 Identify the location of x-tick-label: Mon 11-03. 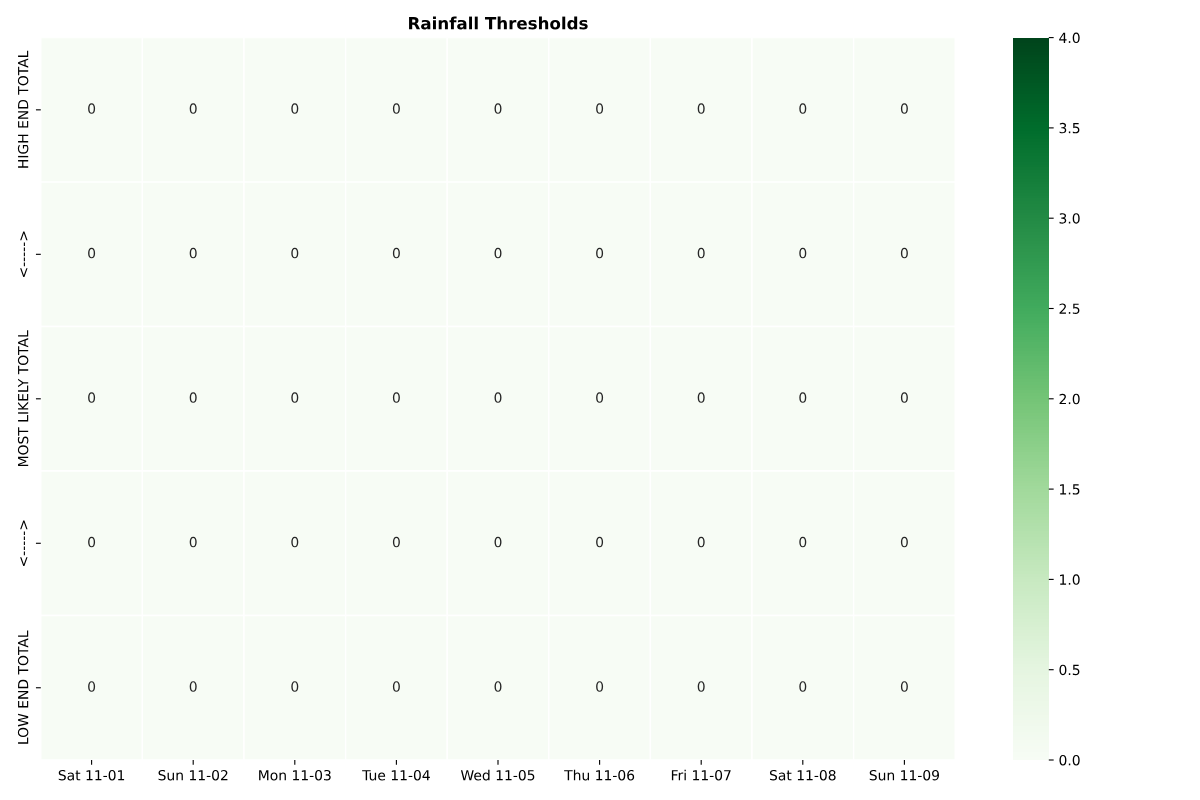
(295, 775).